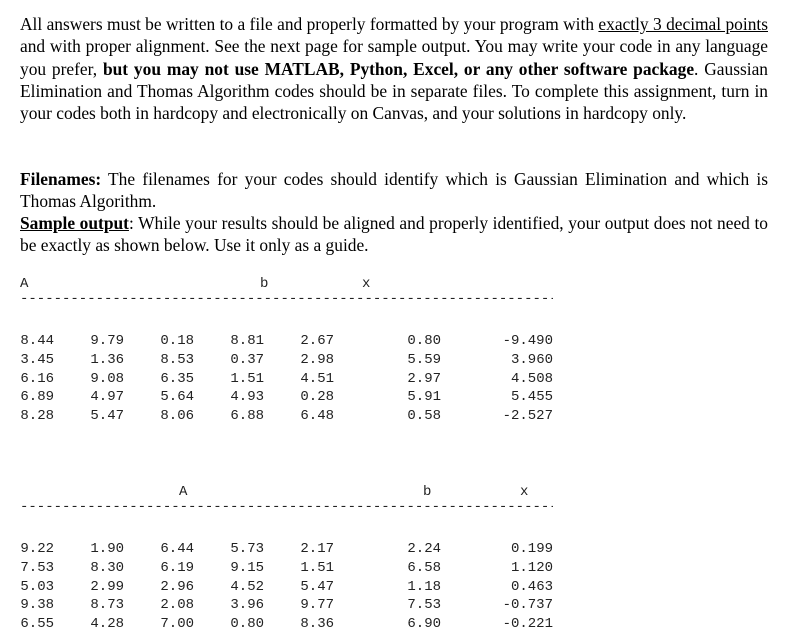  Describe the element at coordinates (397, 342) in the screenshot. I see `table-row: 8.44 9.79 0.18 8.81 2.67 0.80 -9.490` at that location.